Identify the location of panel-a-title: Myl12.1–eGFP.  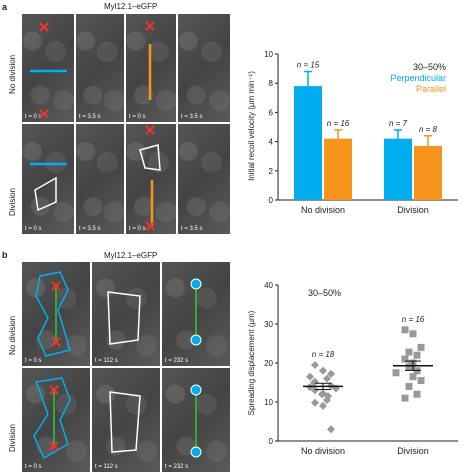
(131, 6).